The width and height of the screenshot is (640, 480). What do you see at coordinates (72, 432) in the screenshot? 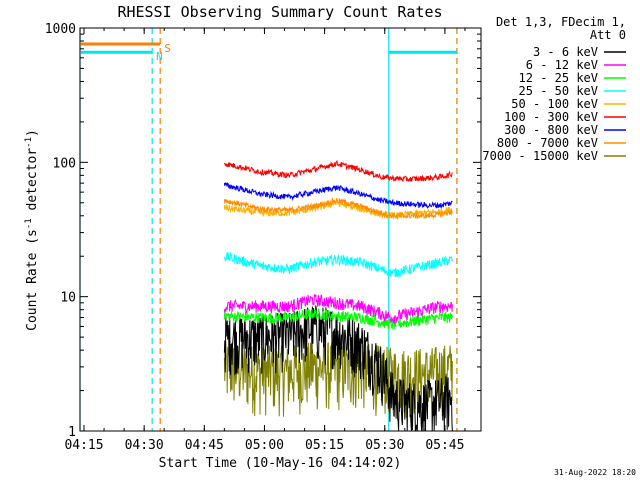
I see `y-tick-label-0: 1` at bounding box center [72, 432].